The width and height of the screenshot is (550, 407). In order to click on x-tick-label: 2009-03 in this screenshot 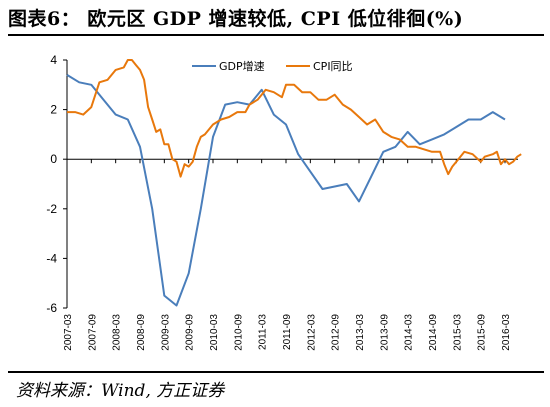, I will do `click(165, 332)`.